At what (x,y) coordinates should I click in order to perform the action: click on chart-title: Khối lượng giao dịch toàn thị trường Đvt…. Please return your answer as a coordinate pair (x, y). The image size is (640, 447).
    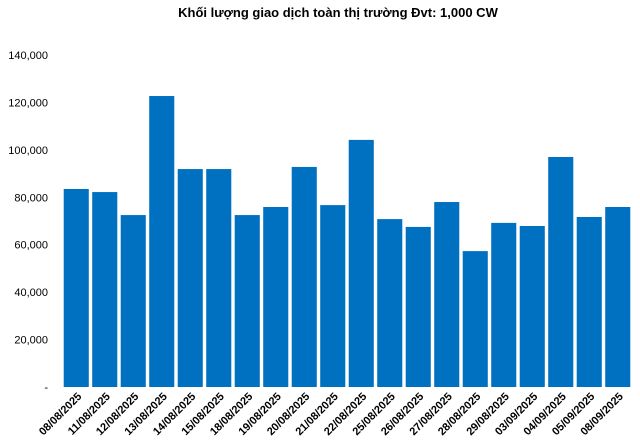
    Looking at the image, I should click on (338, 12).